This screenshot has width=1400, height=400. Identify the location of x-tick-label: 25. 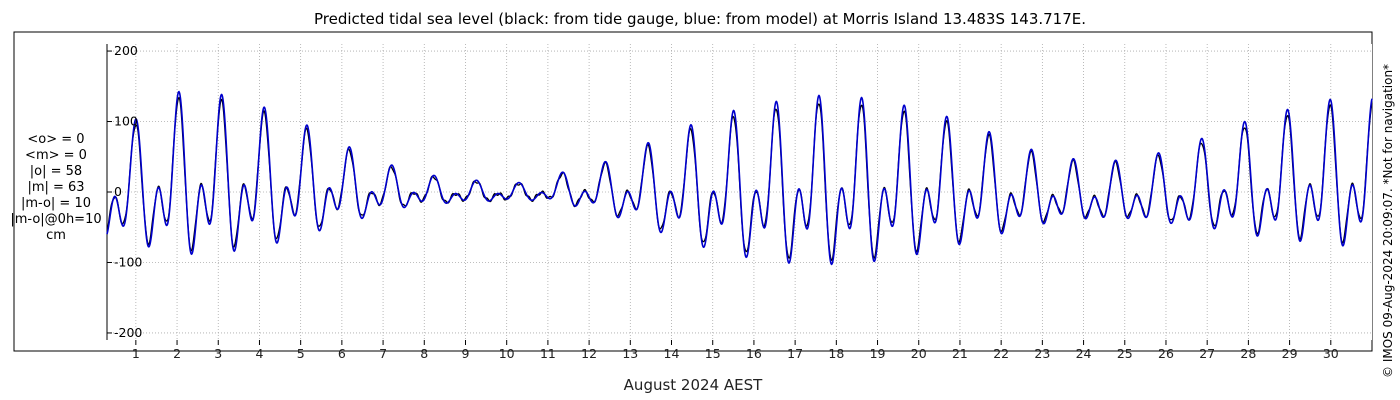
(1125, 353).